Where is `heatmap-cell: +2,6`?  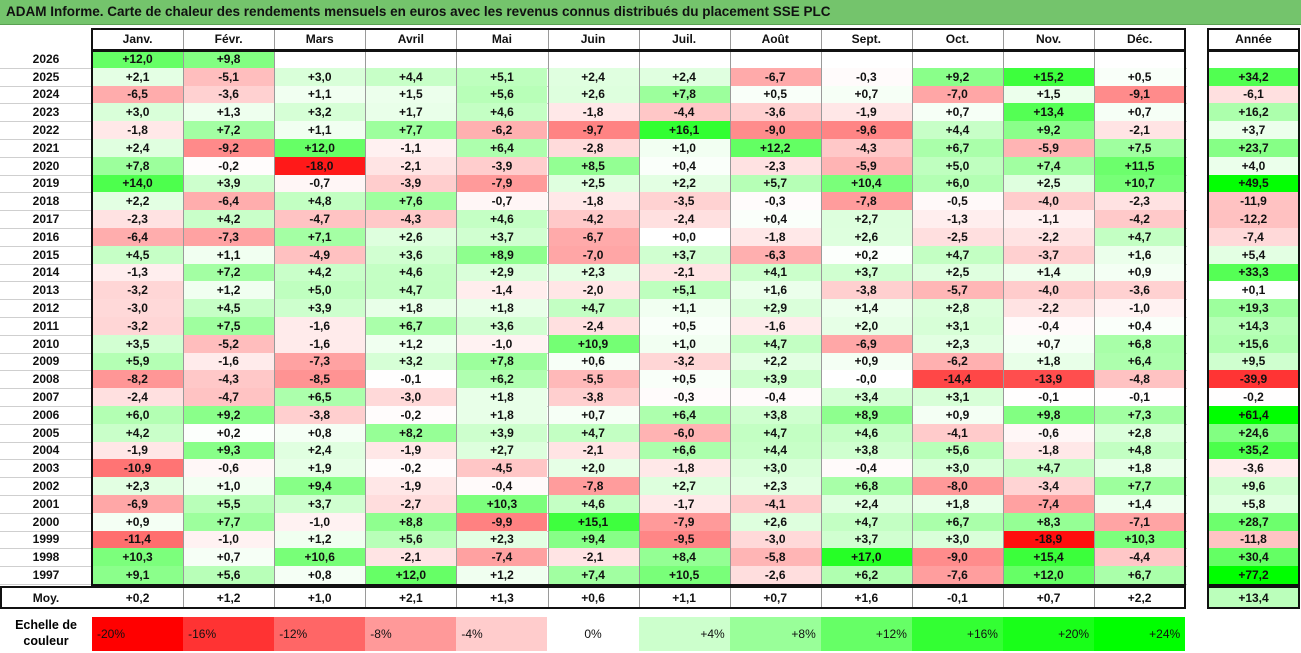
heatmap-cell: +2,6 is located at coordinates (775, 521).